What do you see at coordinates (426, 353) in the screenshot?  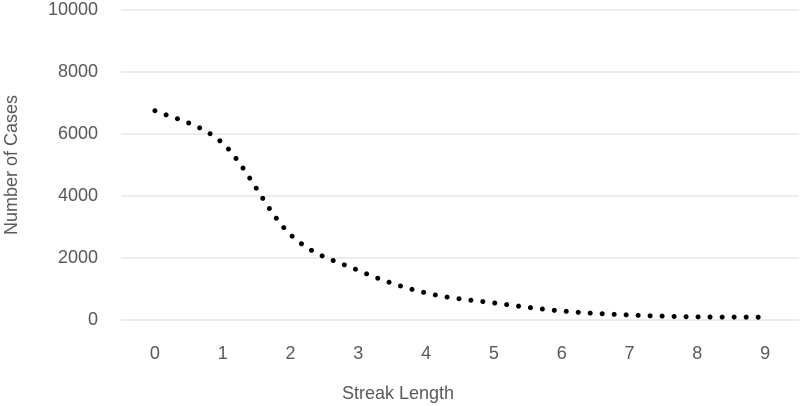 I see `x-tick-label: 4` at bounding box center [426, 353].